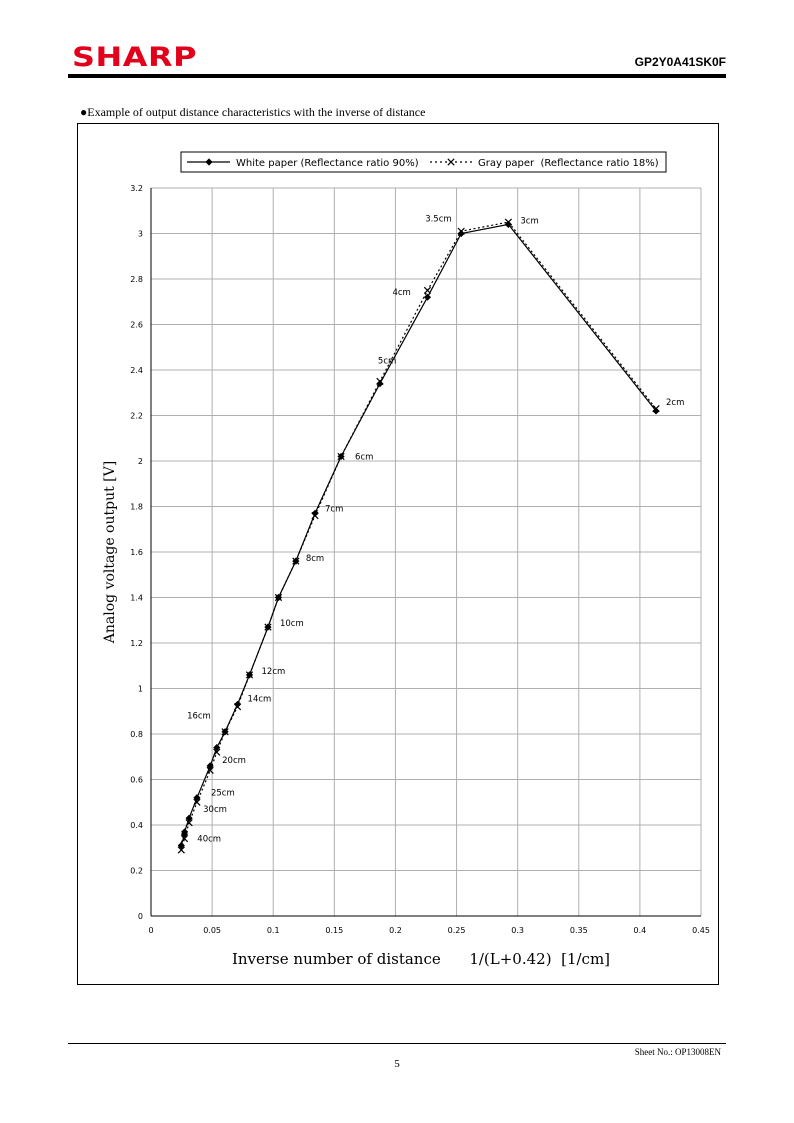  I want to click on legend-box, so click(423, 162).